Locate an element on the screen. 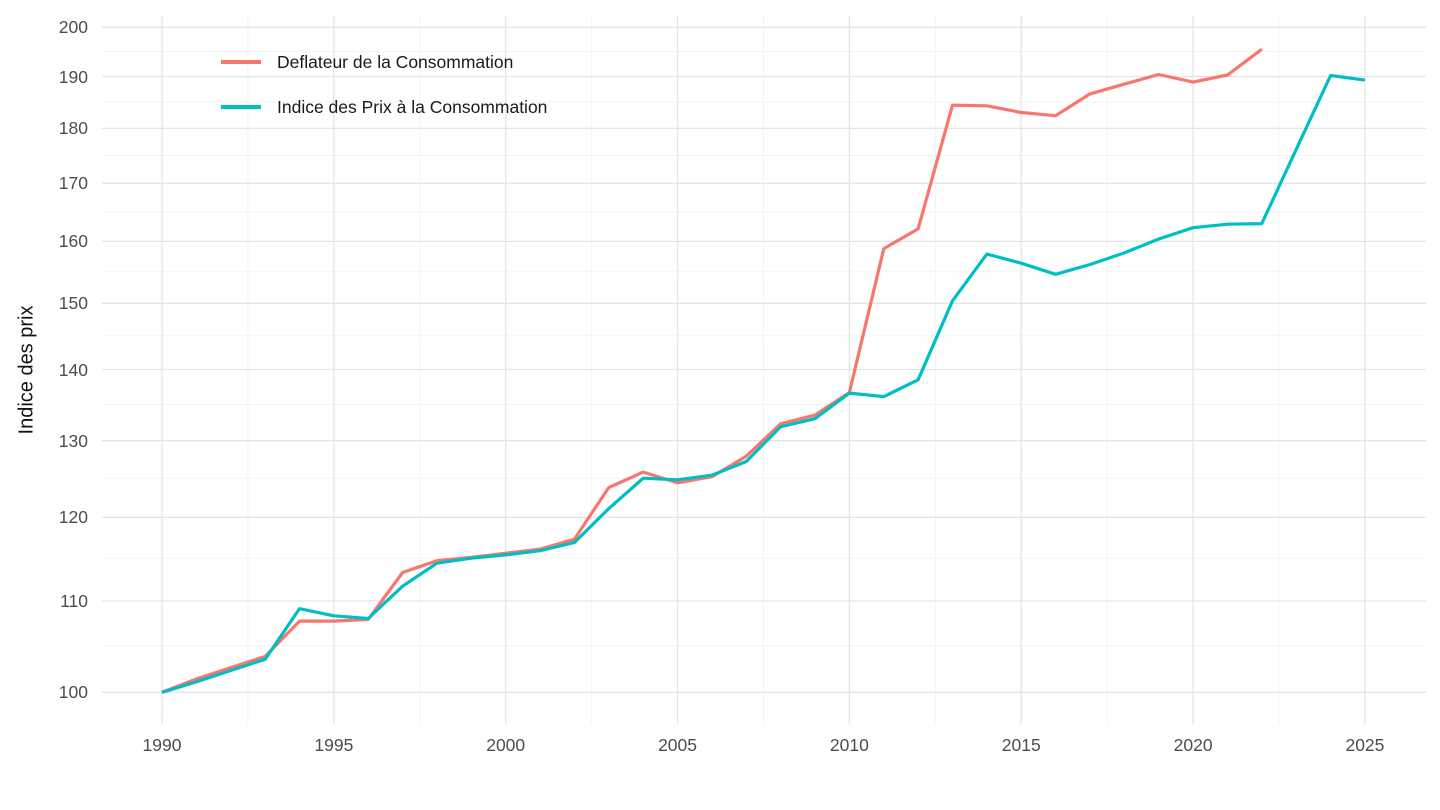 This screenshot has width=1440, height=810. y-tick-label-100: 100 is located at coordinates (73, 692).